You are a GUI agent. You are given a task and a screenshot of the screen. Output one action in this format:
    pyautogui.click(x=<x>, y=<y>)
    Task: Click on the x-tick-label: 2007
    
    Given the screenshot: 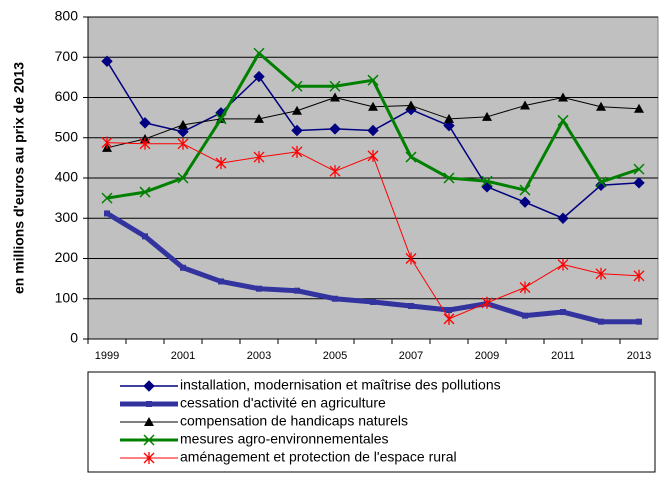 What is the action you would take?
    pyautogui.click(x=411, y=356)
    